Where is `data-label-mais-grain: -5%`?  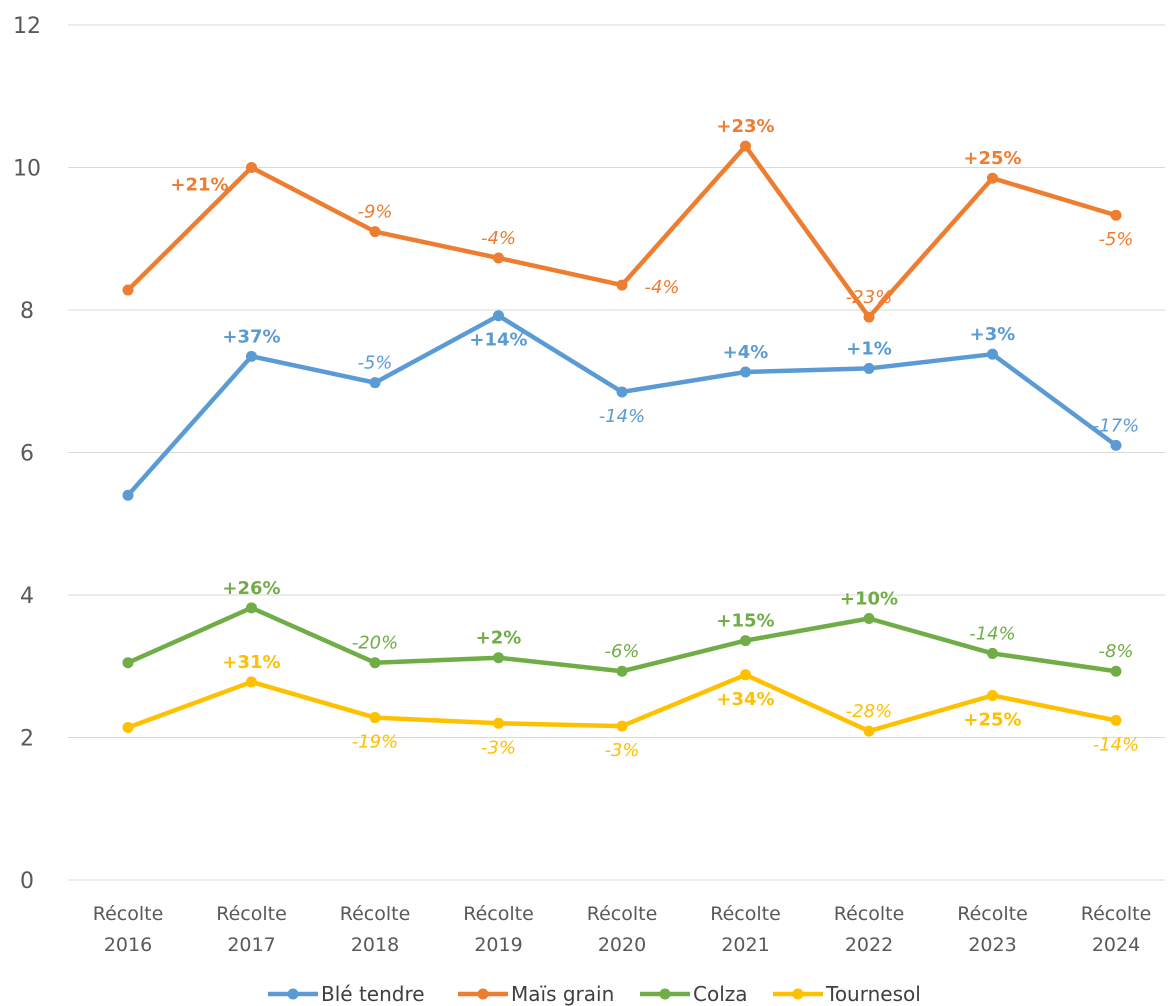 data-label-mais-grain: -5% is located at coordinates (1115, 239).